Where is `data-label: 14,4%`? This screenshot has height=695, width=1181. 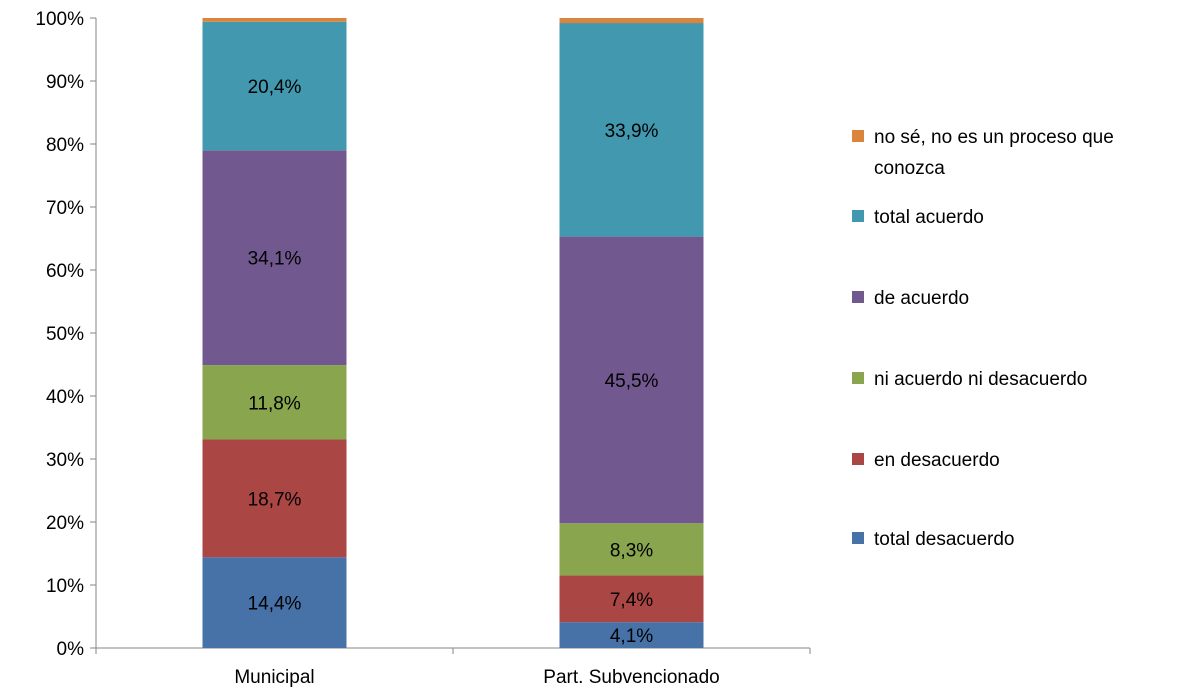 data-label: 14,4% is located at coordinates (275, 604).